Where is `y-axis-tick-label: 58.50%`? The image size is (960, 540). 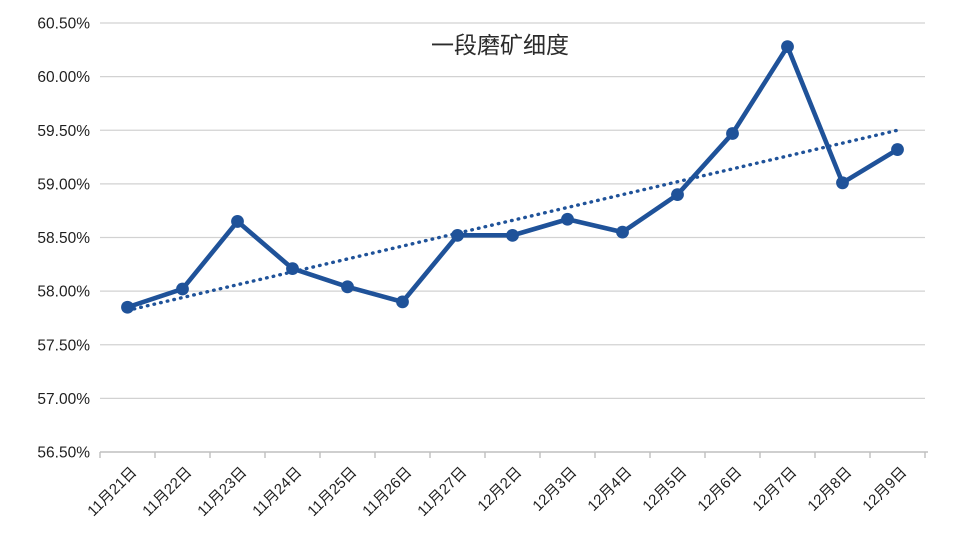
y-axis-tick-label: 58.50% is located at coordinates (63, 238).